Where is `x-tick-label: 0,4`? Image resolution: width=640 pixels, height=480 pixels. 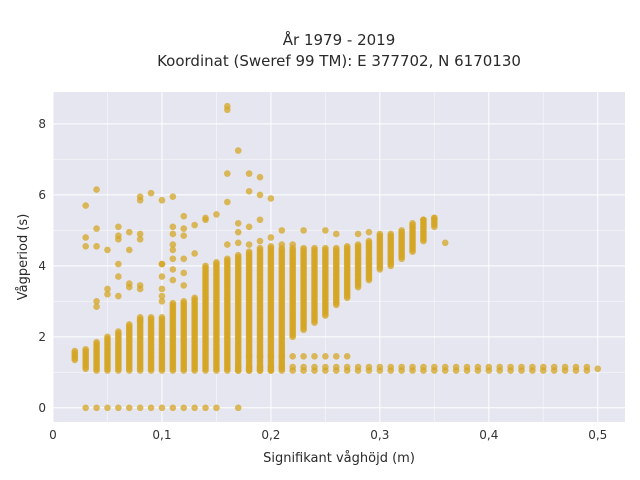 x-tick-label: 0,4 is located at coordinates (488, 435).